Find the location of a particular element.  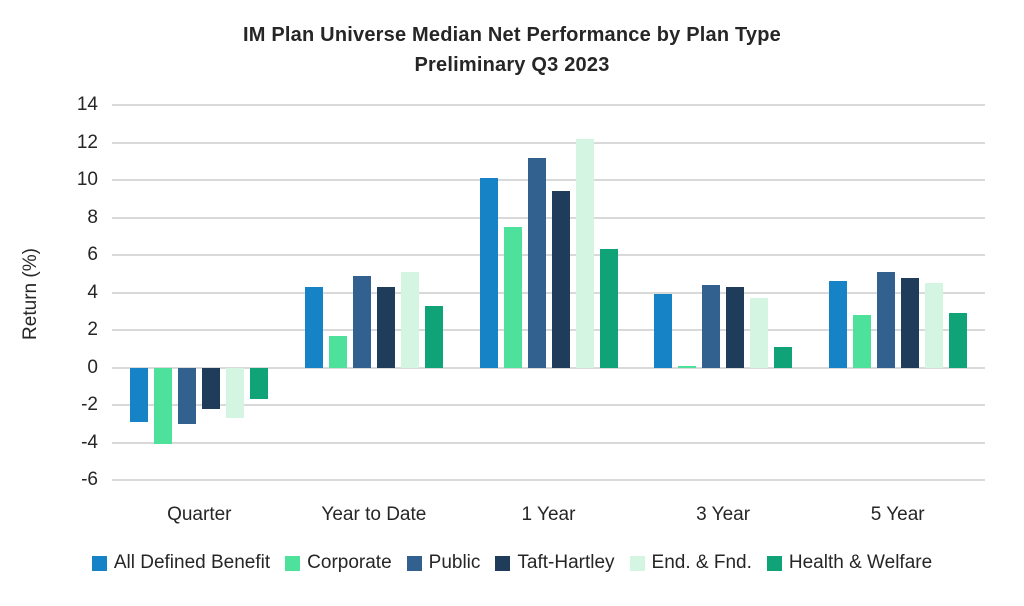

y-tick-label: 0 is located at coordinates (92, 367).